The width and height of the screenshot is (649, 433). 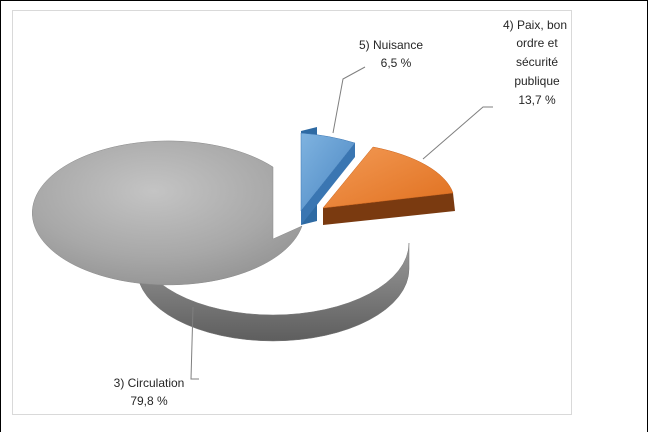 I want to click on label-circulation-value: 79,8 %, so click(x=149, y=401).